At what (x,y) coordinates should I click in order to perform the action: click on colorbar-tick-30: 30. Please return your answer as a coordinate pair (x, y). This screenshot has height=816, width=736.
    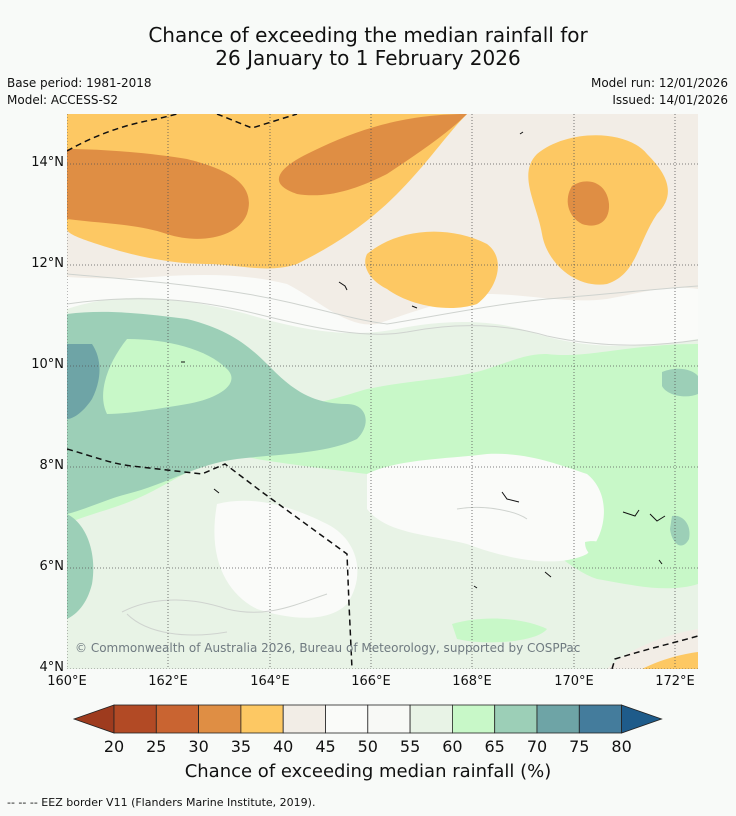
    Looking at the image, I should click on (198, 746).